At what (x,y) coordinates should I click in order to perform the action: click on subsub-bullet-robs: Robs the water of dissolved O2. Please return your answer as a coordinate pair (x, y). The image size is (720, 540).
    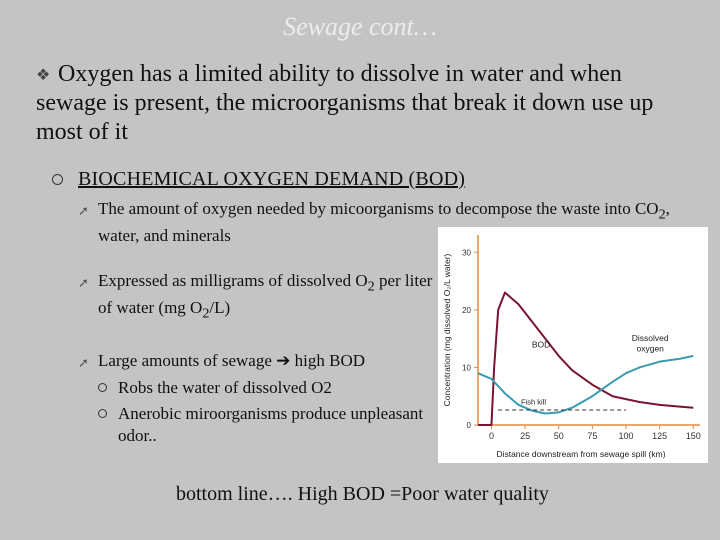
    Looking at the image, I should click on (215, 388).